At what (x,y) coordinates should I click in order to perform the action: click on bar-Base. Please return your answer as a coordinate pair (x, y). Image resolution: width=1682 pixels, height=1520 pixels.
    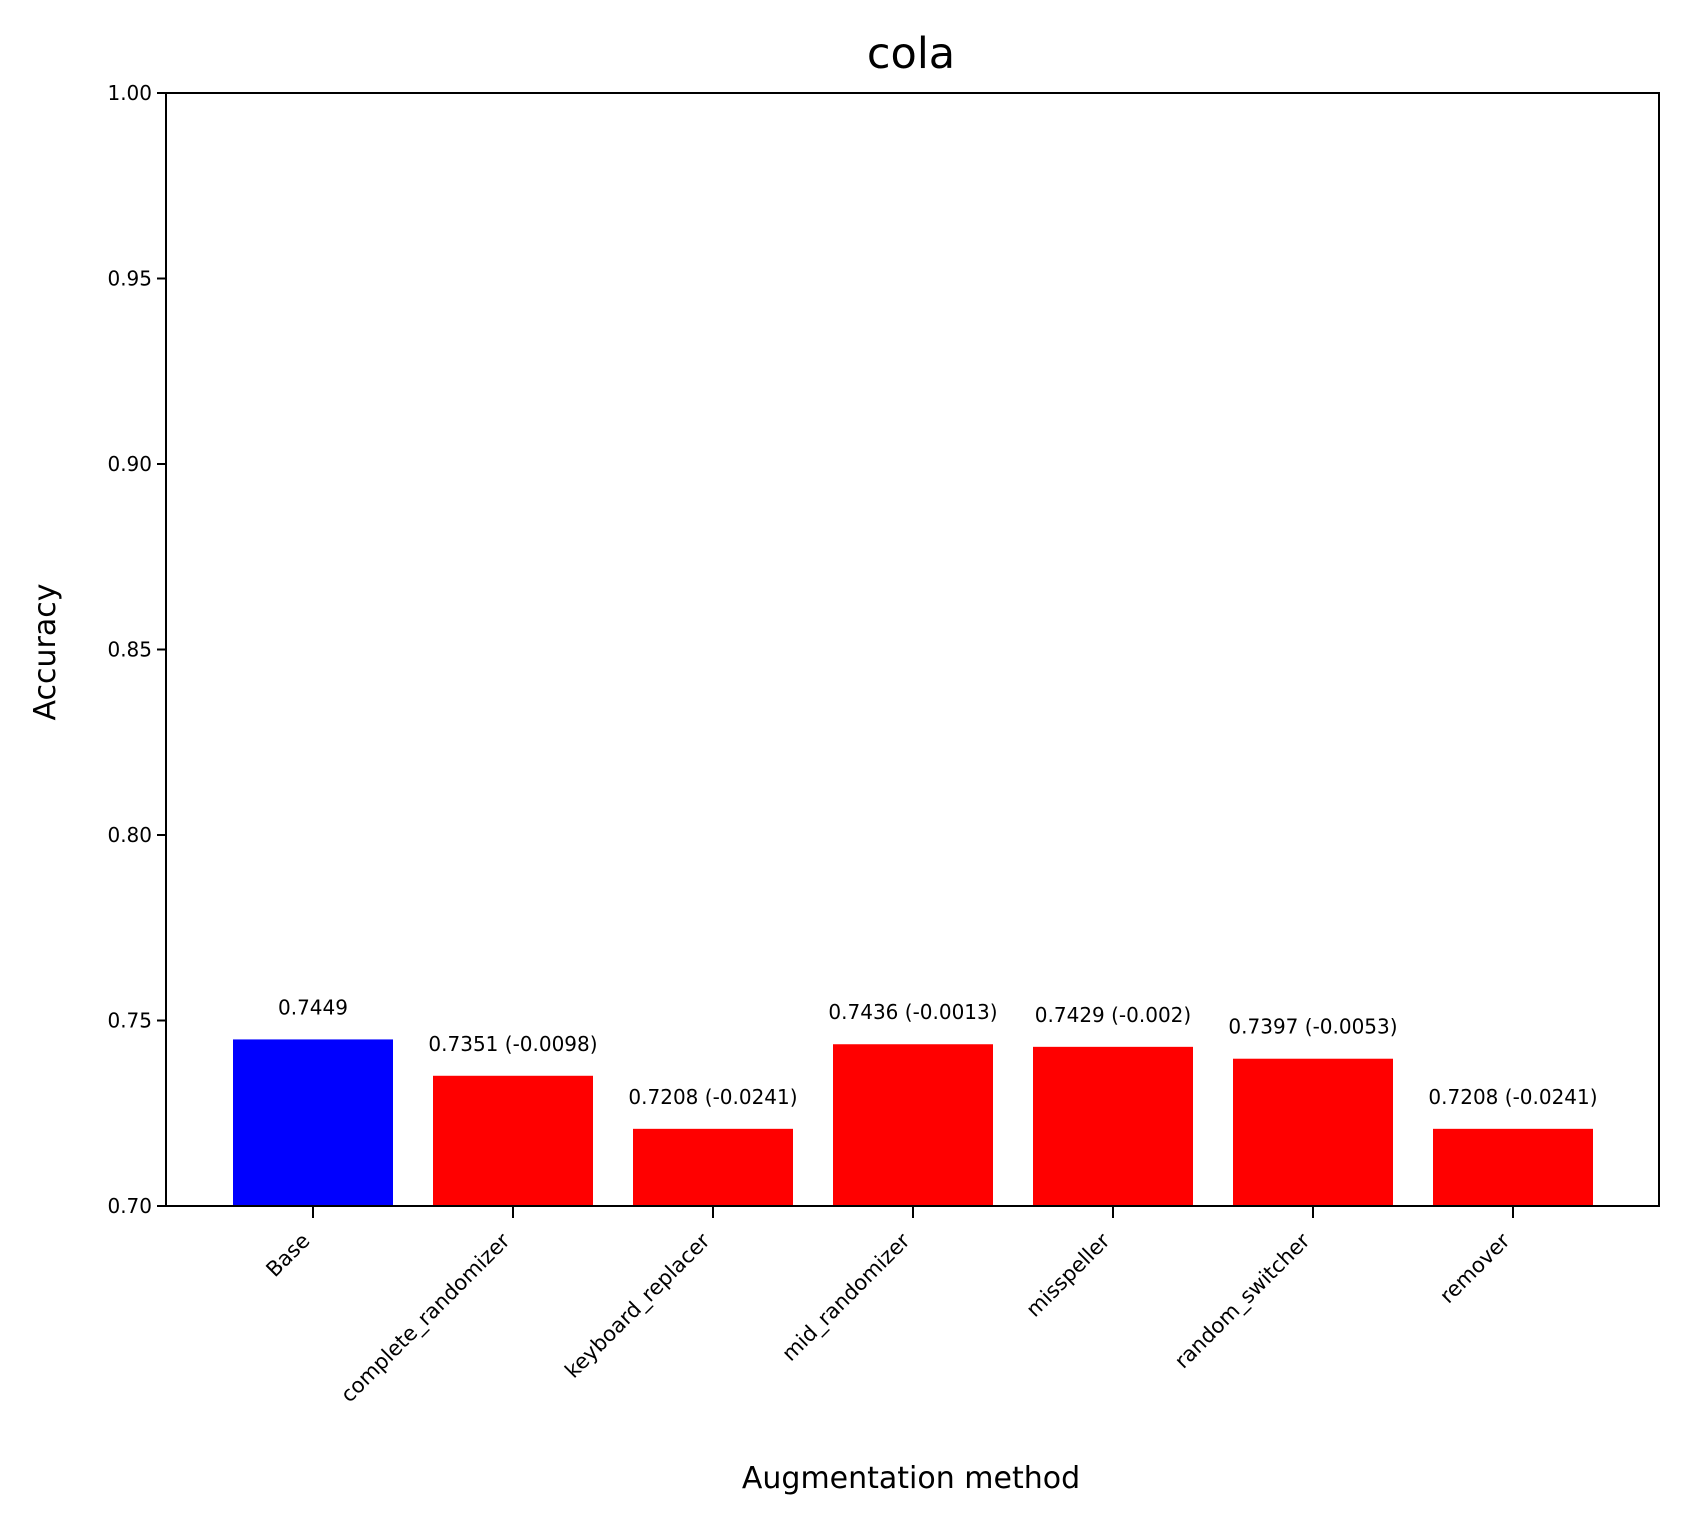
    Looking at the image, I should click on (313, 1122).